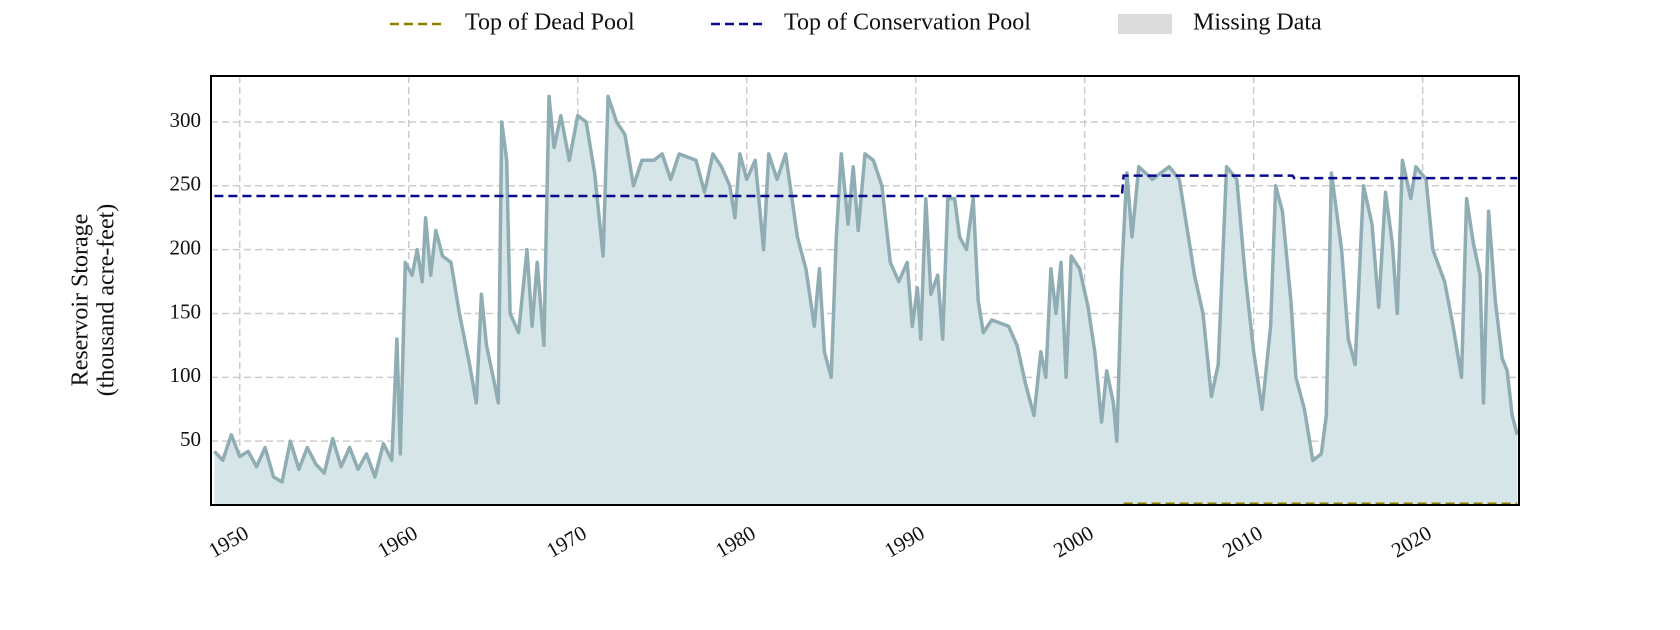 The image size is (1680, 630). Describe the element at coordinates (186, 311) in the screenshot. I see `y-tick-label: 150` at that location.